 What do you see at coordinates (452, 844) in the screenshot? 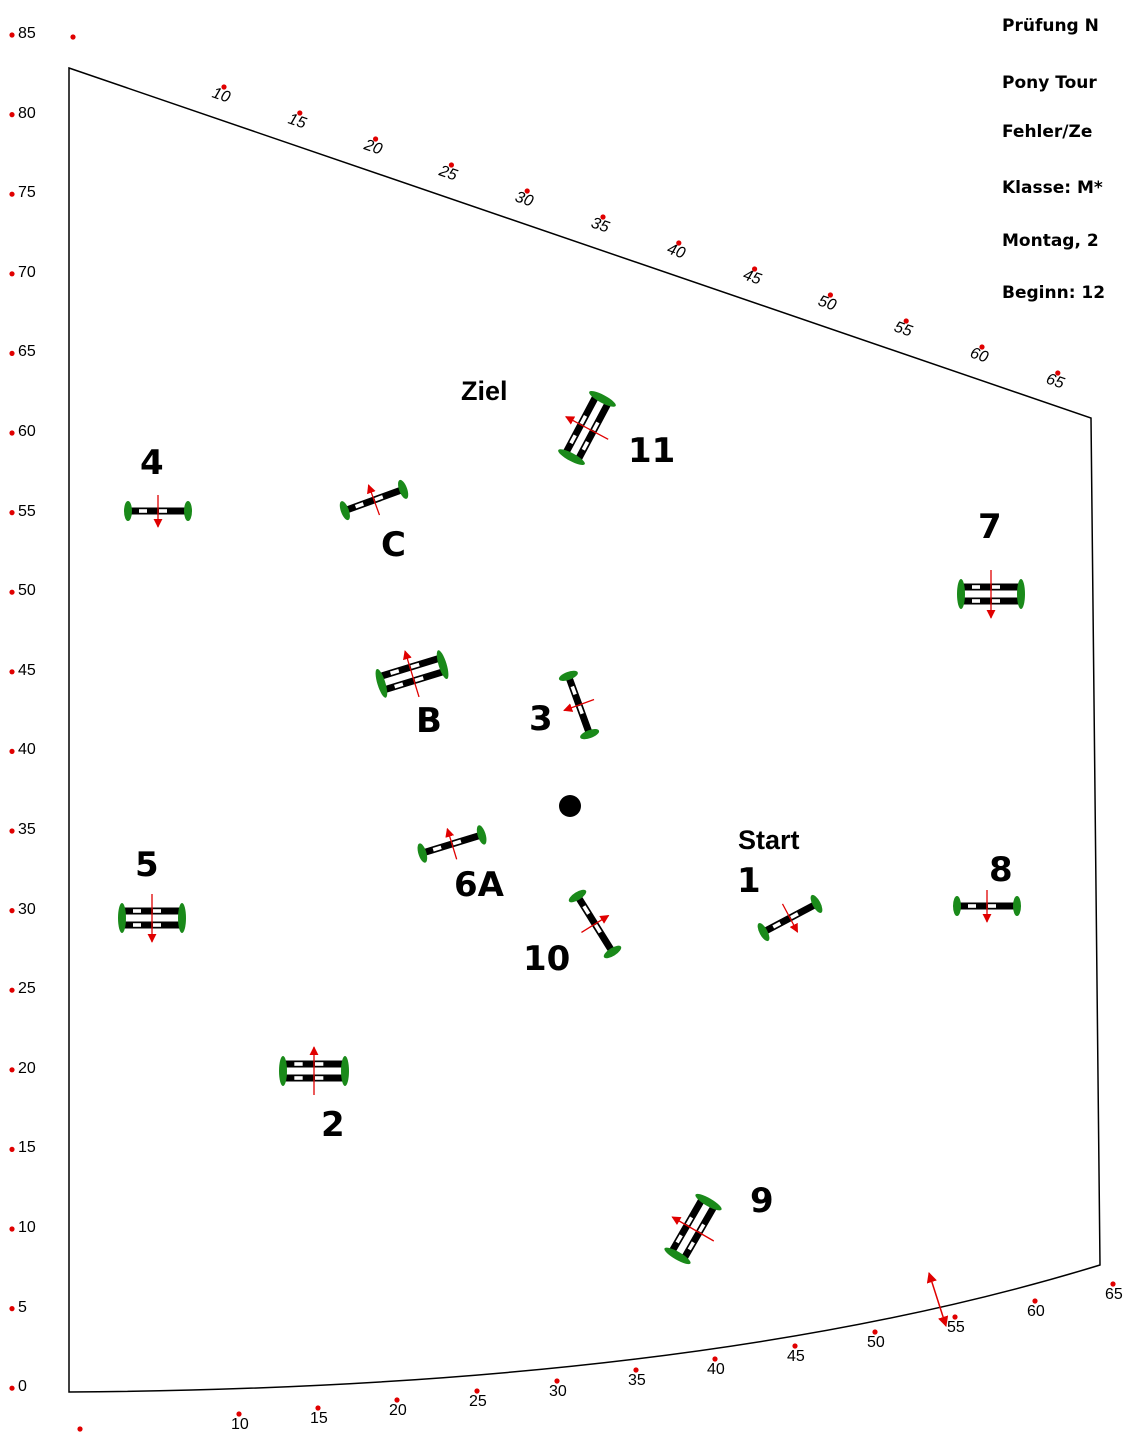
I see `obstacle-6a` at bounding box center [452, 844].